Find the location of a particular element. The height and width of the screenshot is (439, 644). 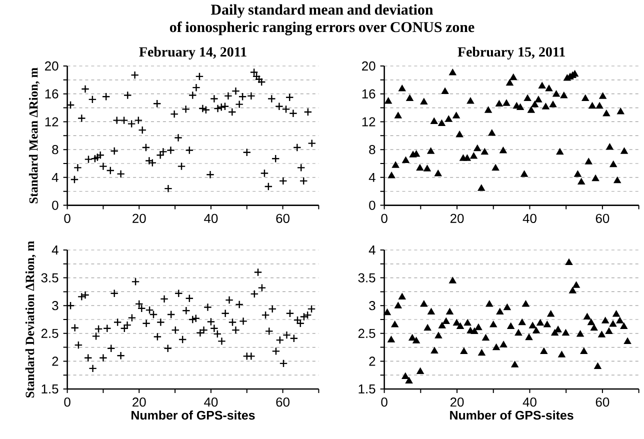

chart-subtitle: February 14, 2011 is located at coordinates (192, 53).